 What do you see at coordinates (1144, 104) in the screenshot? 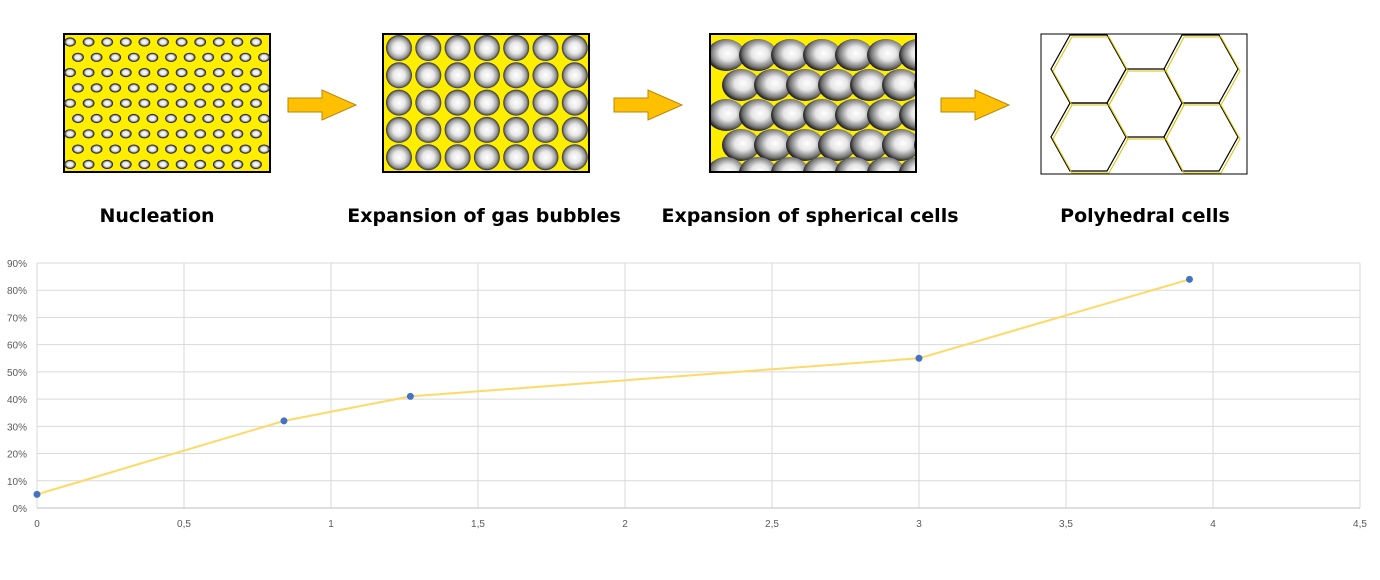
I see `polyhedral-cells-diagram` at bounding box center [1144, 104].